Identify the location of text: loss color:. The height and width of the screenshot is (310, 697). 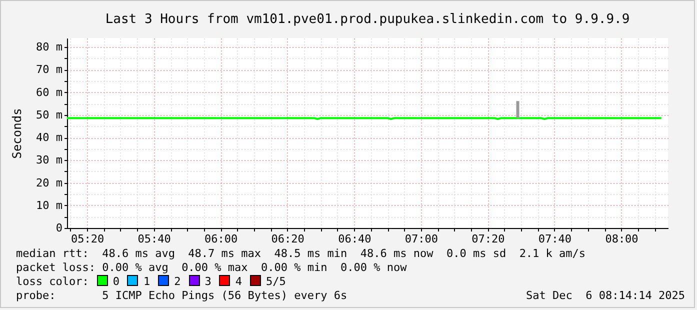
(52, 281).